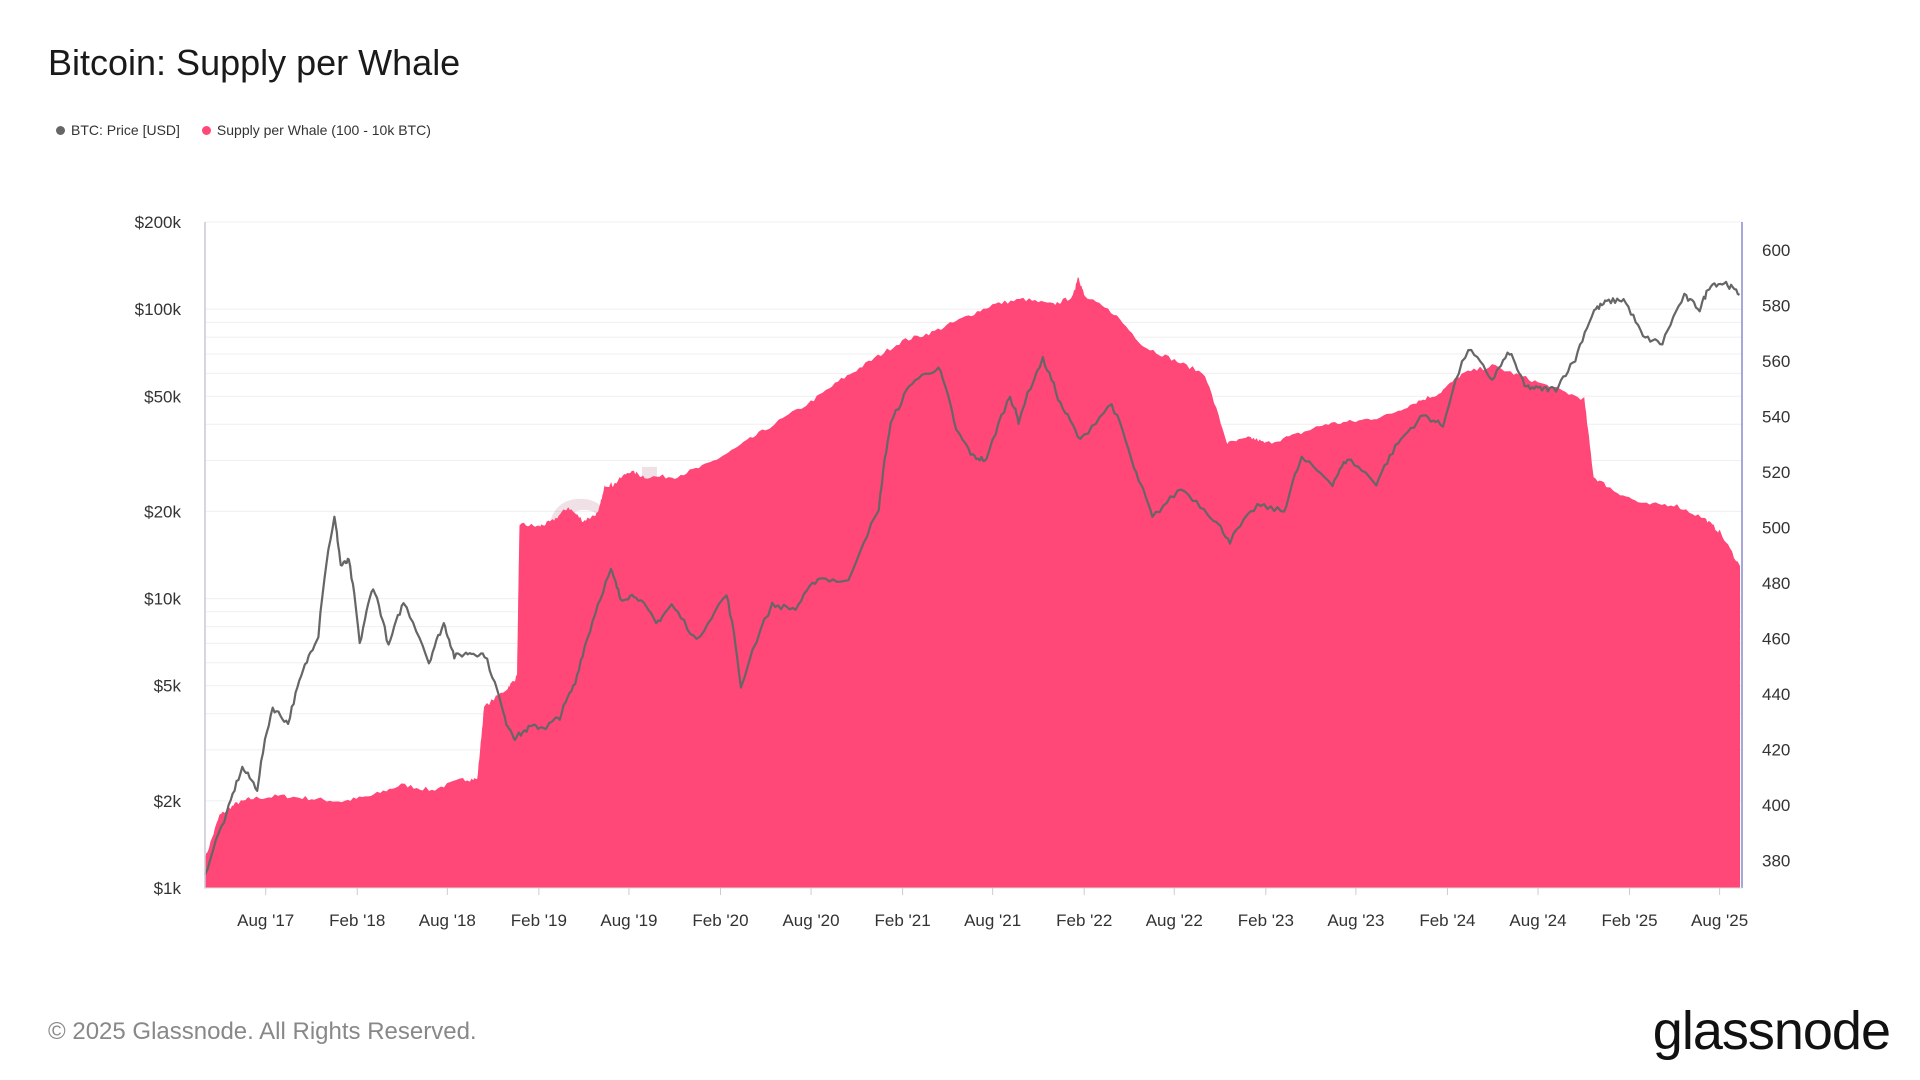 The width and height of the screenshot is (1920, 1080). I want to click on x-axis-tick-label: Aug '19, so click(628, 920).